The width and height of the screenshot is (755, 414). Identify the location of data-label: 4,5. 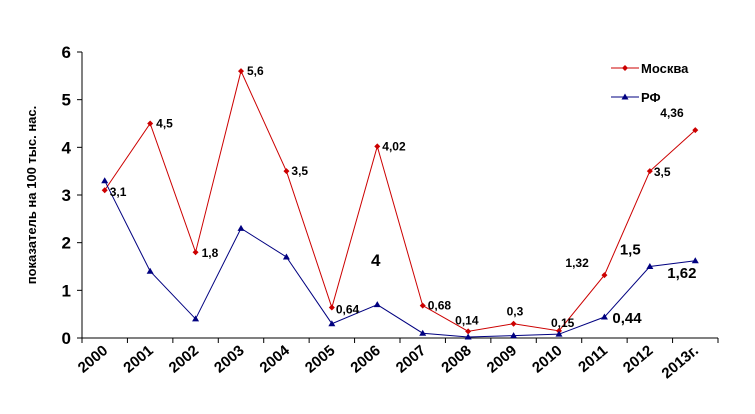
(164, 124).